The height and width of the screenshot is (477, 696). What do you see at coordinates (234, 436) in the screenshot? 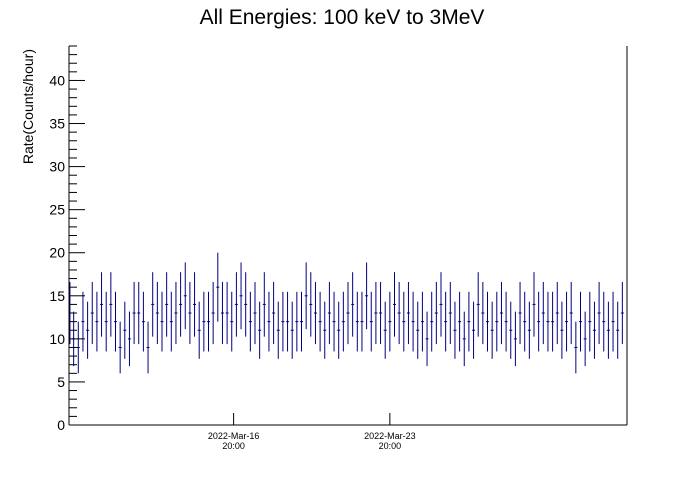
I see `x-tick-date: 2022-Mar-16` at bounding box center [234, 436].